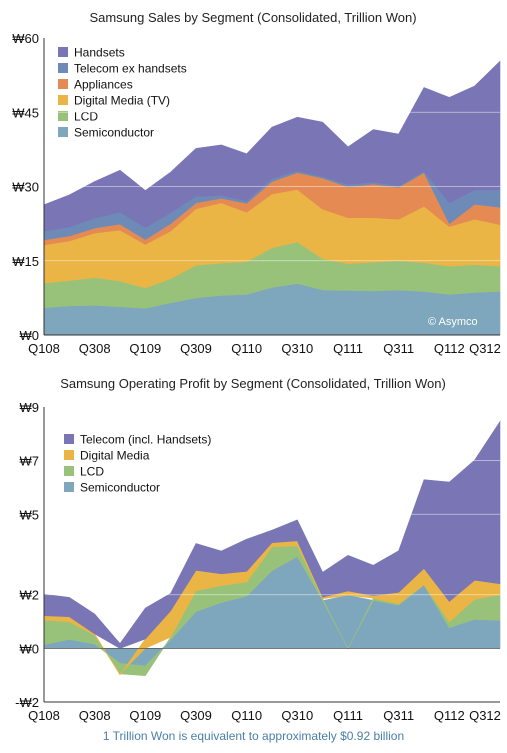 The width and height of the screenshot is (507, 753). I want to click on sales-x-tick-label: Q308, so click(95, 348).